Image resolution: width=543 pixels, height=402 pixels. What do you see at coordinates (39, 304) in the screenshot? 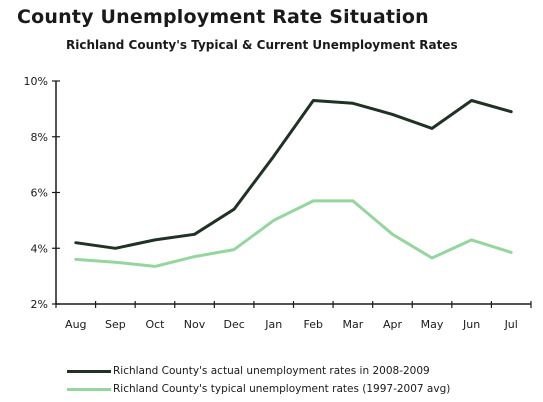
I see `y-tick-label: 2%` at bounding box center [39, 304].